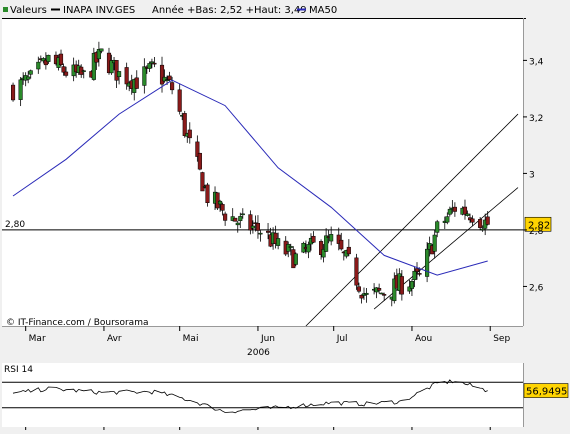 Image resolution: width=570 pixels, height=434 pixels. Describe the element at coordinates (37, 339) in the screenshot. I see `x-tick-label: Mar` at that location.